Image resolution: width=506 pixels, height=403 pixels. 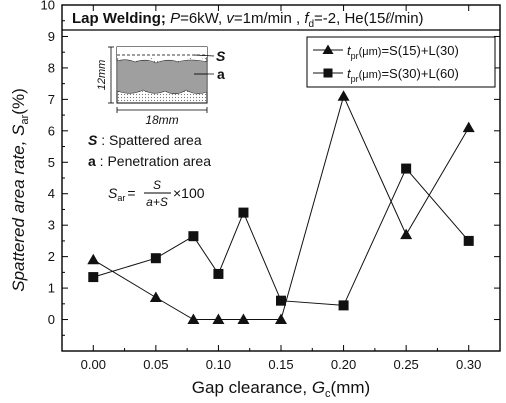 What do you see at coordinates (156, 193) in the screenshot?
I see `formula: Sar = S a+S ×100` at bounding box center [156, 193].